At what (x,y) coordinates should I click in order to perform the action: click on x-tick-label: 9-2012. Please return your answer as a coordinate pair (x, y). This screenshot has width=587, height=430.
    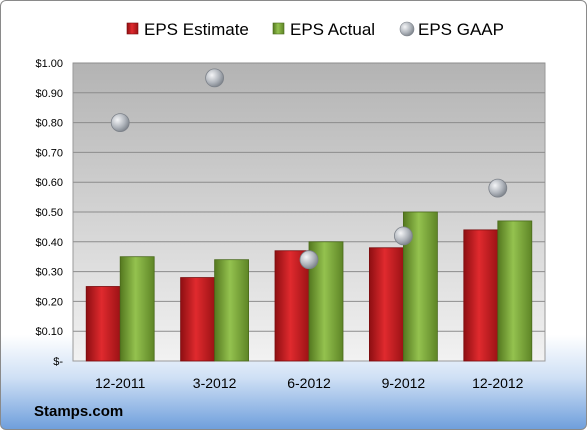
    Looking at the image, I should click on (404, 383).